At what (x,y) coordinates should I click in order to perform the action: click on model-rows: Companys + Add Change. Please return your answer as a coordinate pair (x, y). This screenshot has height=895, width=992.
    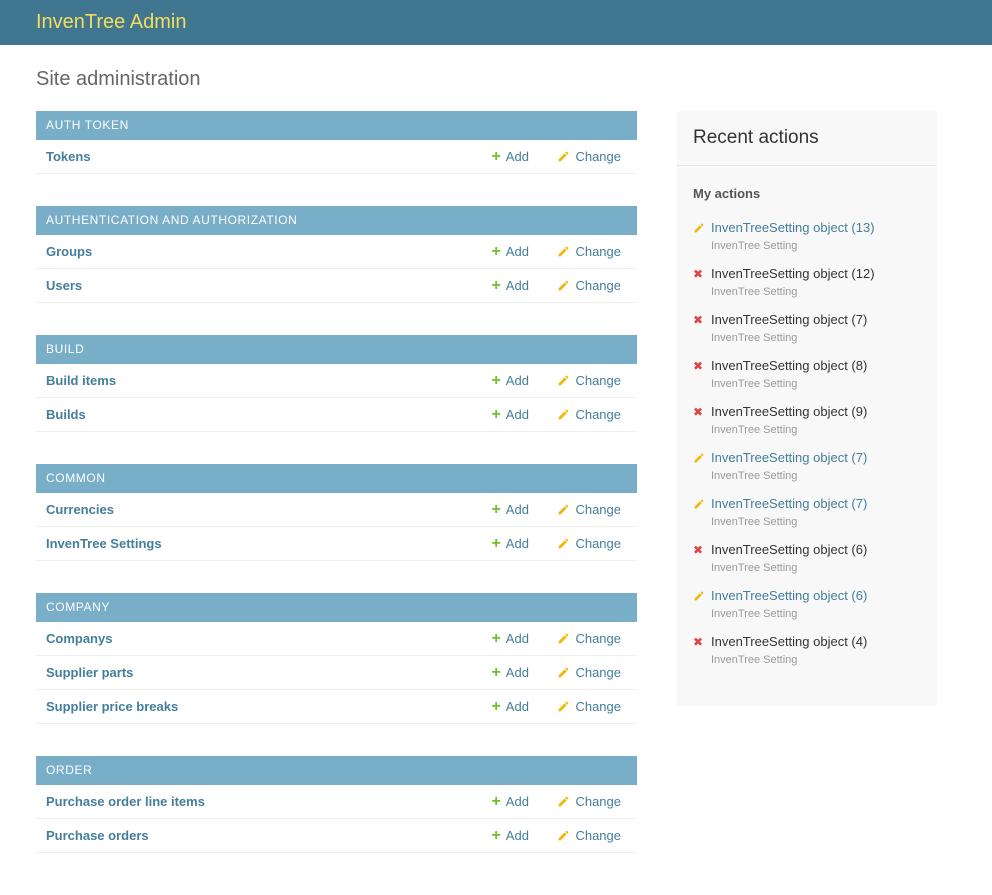
    Looking at the image, I should click on (336, 673).